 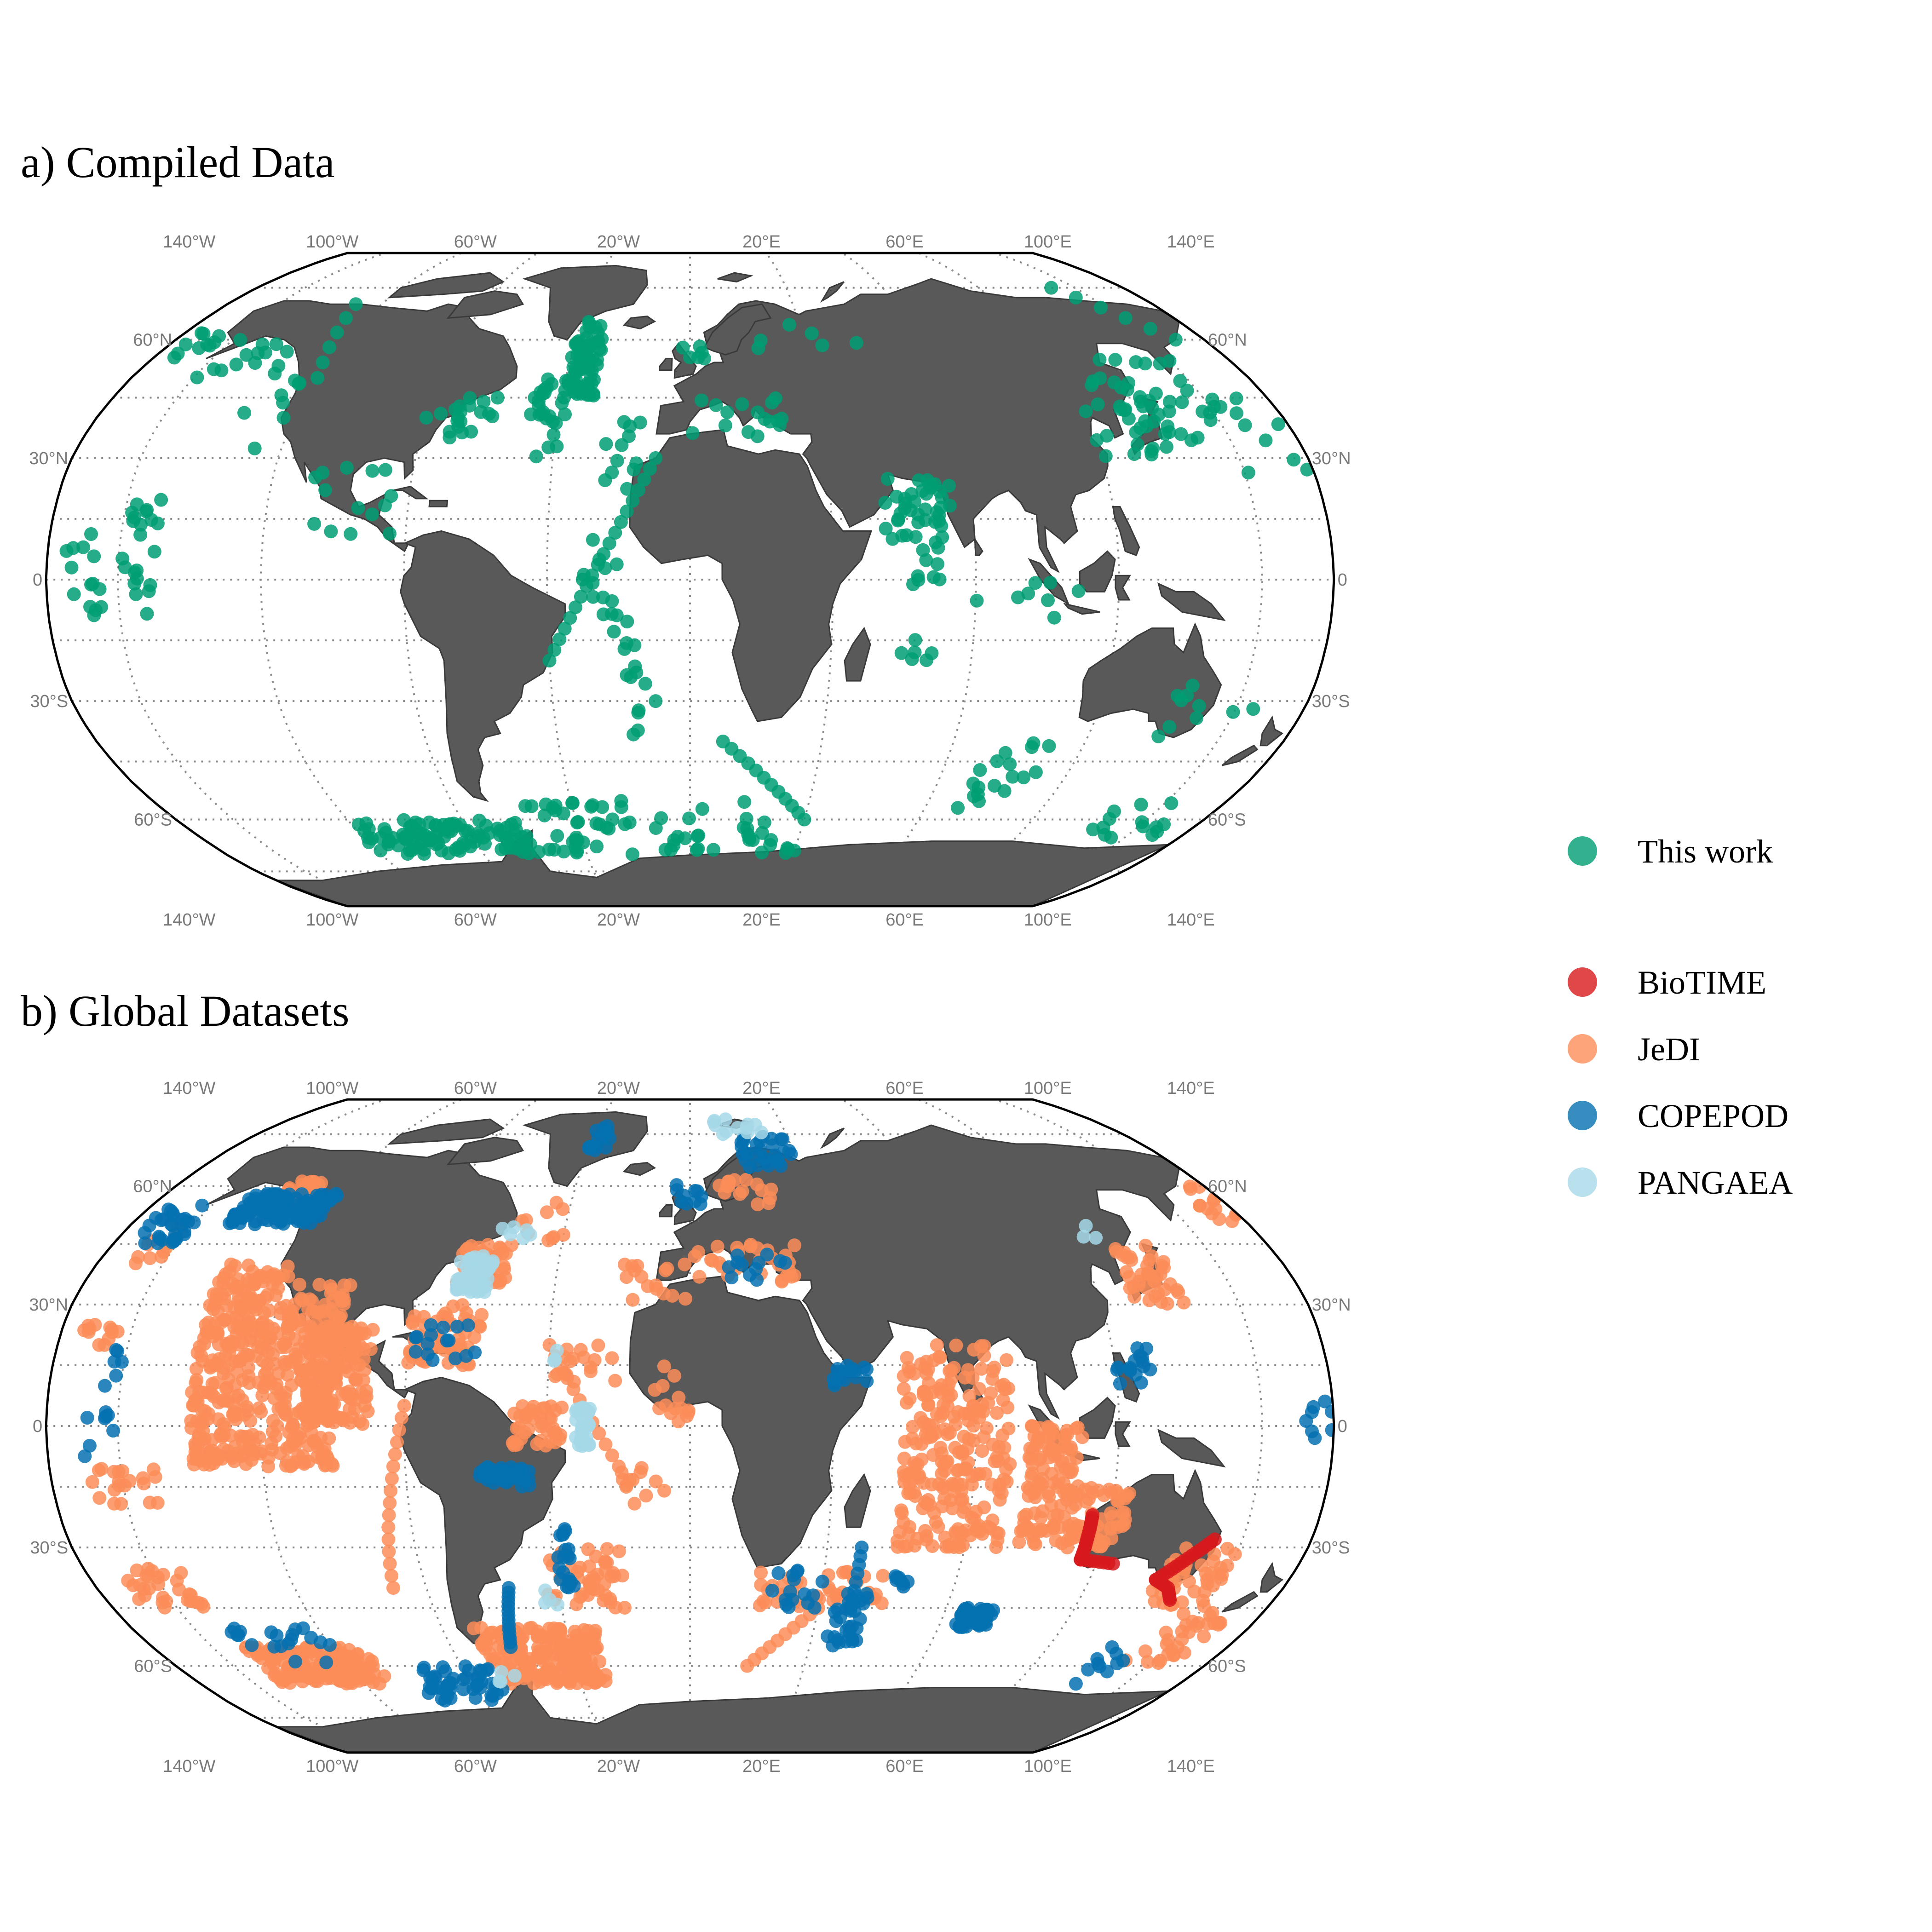 I want to click on lon-tick-top: 100°W, so click(x=332, y=242).